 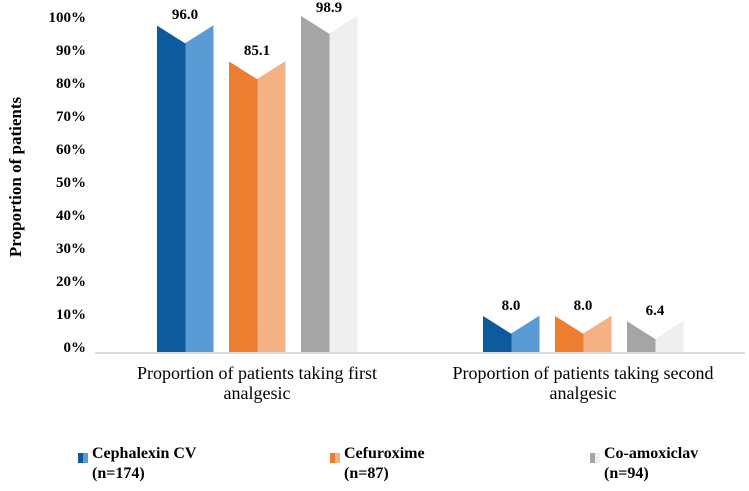 What do you see at coordinates (257, 51) in the screenshot?
I see `bar-value-label: 85.1` at bounding box center [257, 51].